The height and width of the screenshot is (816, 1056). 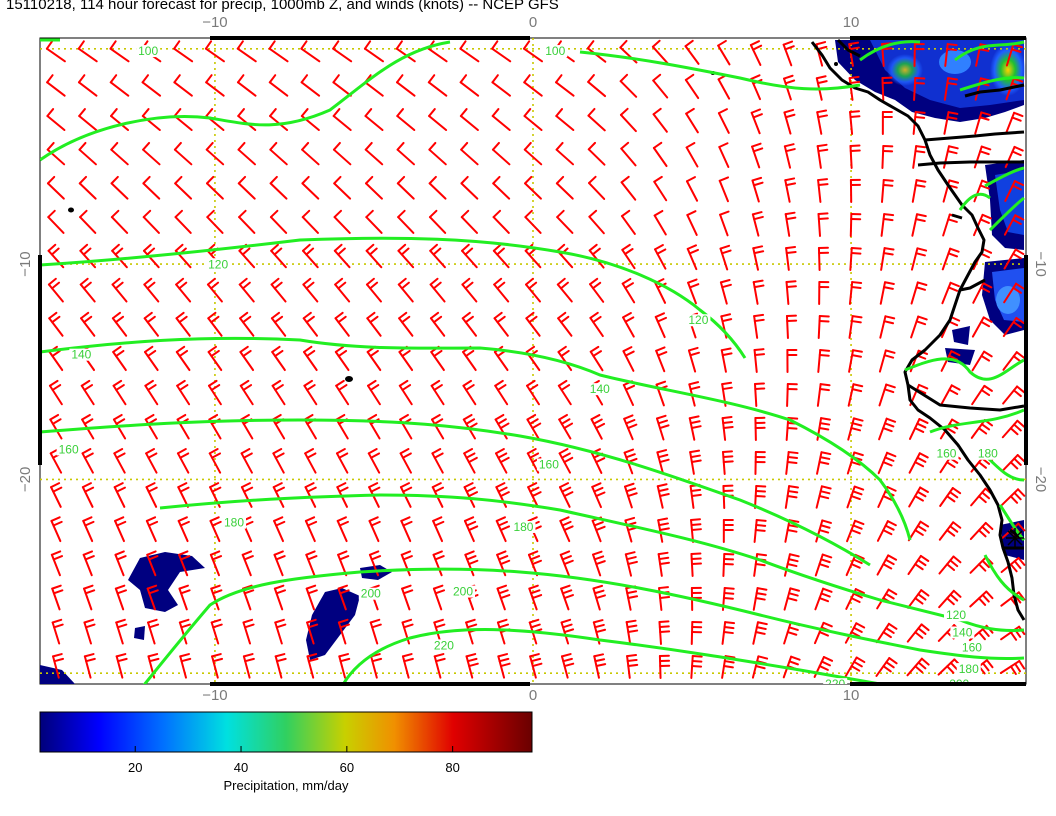 What do you see at coordinates (286, 752) in the screenshot?
I see `precip-colorbar: 20 40 60 80 Precipitation, mm/day` at bounding box center [286, 752].